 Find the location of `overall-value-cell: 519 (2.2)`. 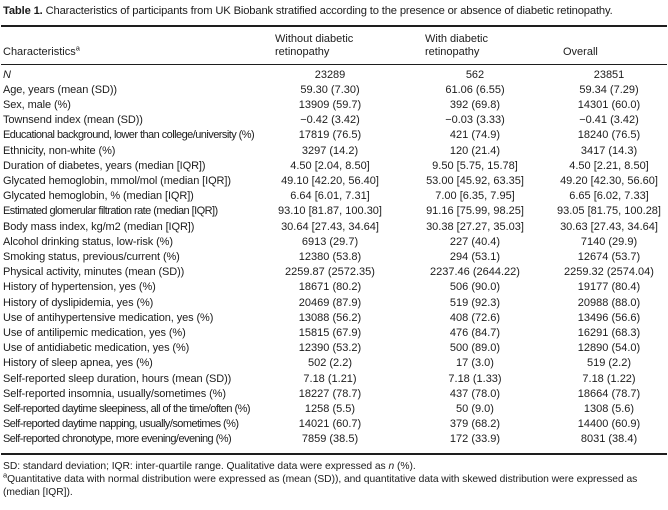

overall-value-cell: 519 (2.2) is located at coordinates (609, 363).